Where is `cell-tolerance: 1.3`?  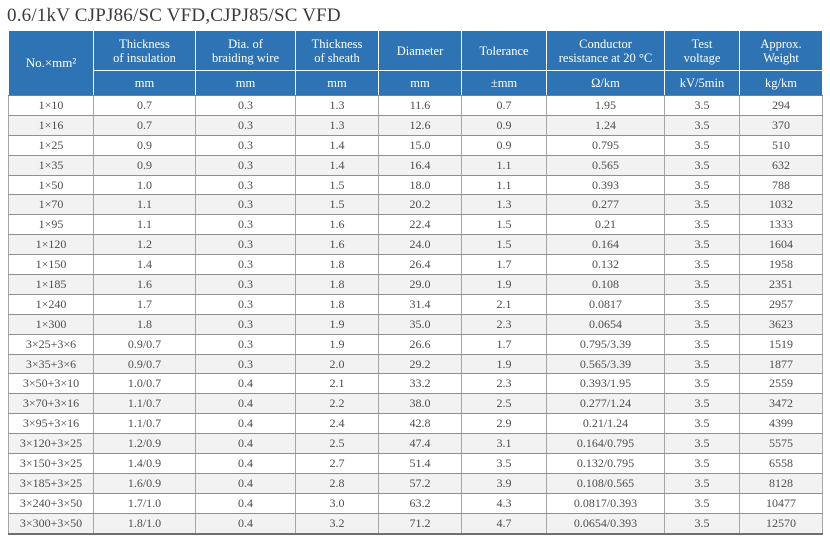 cell-tolerance: 1.3 is located at coordinates (504, 205).